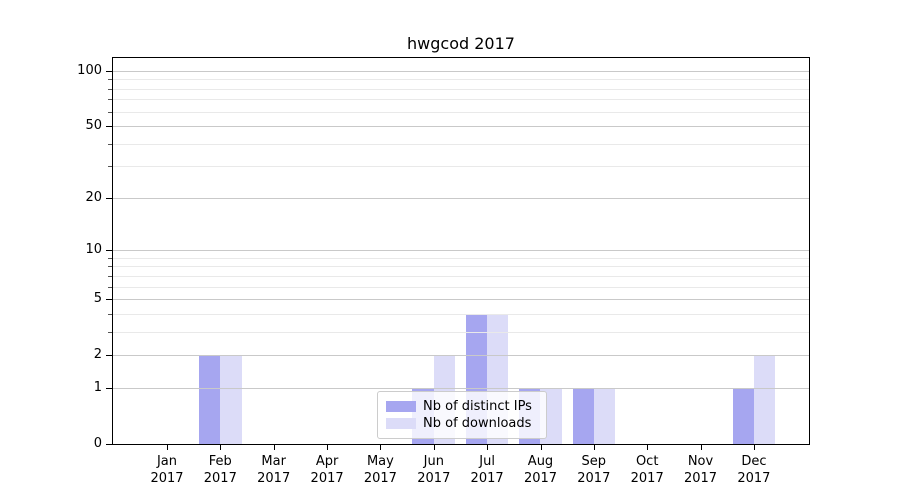 Image resolution: width=900 pixels, height=500 pixels. Describe the element at coordinates (594, 470) in the screenshot. I see `x-tick-label-sep: Sep 2017` at that location.